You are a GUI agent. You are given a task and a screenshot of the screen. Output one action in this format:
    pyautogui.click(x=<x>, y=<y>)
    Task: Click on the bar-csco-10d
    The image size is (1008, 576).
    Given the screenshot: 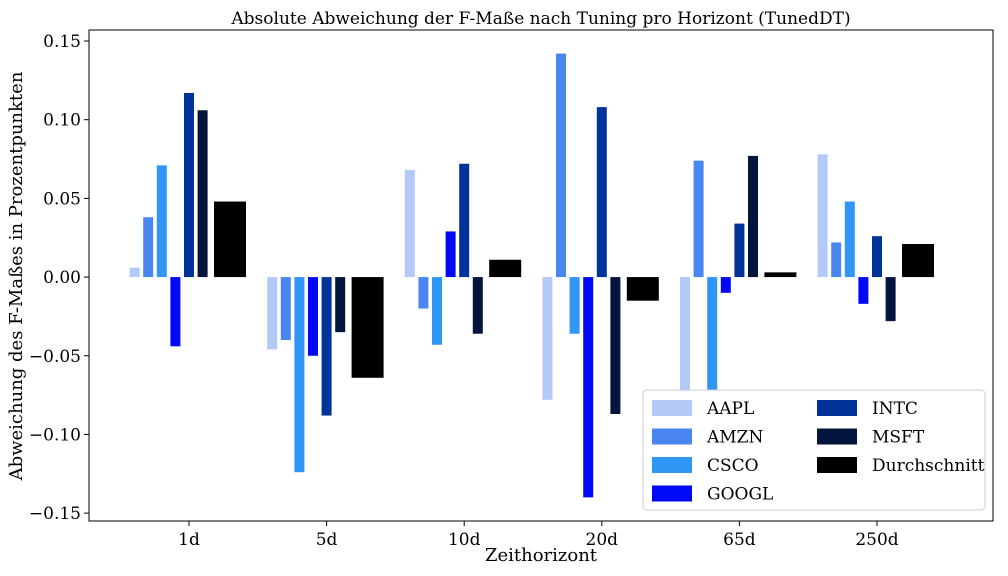 What is the action you would take?
    pyautogui.click(x=437, y=311)
    